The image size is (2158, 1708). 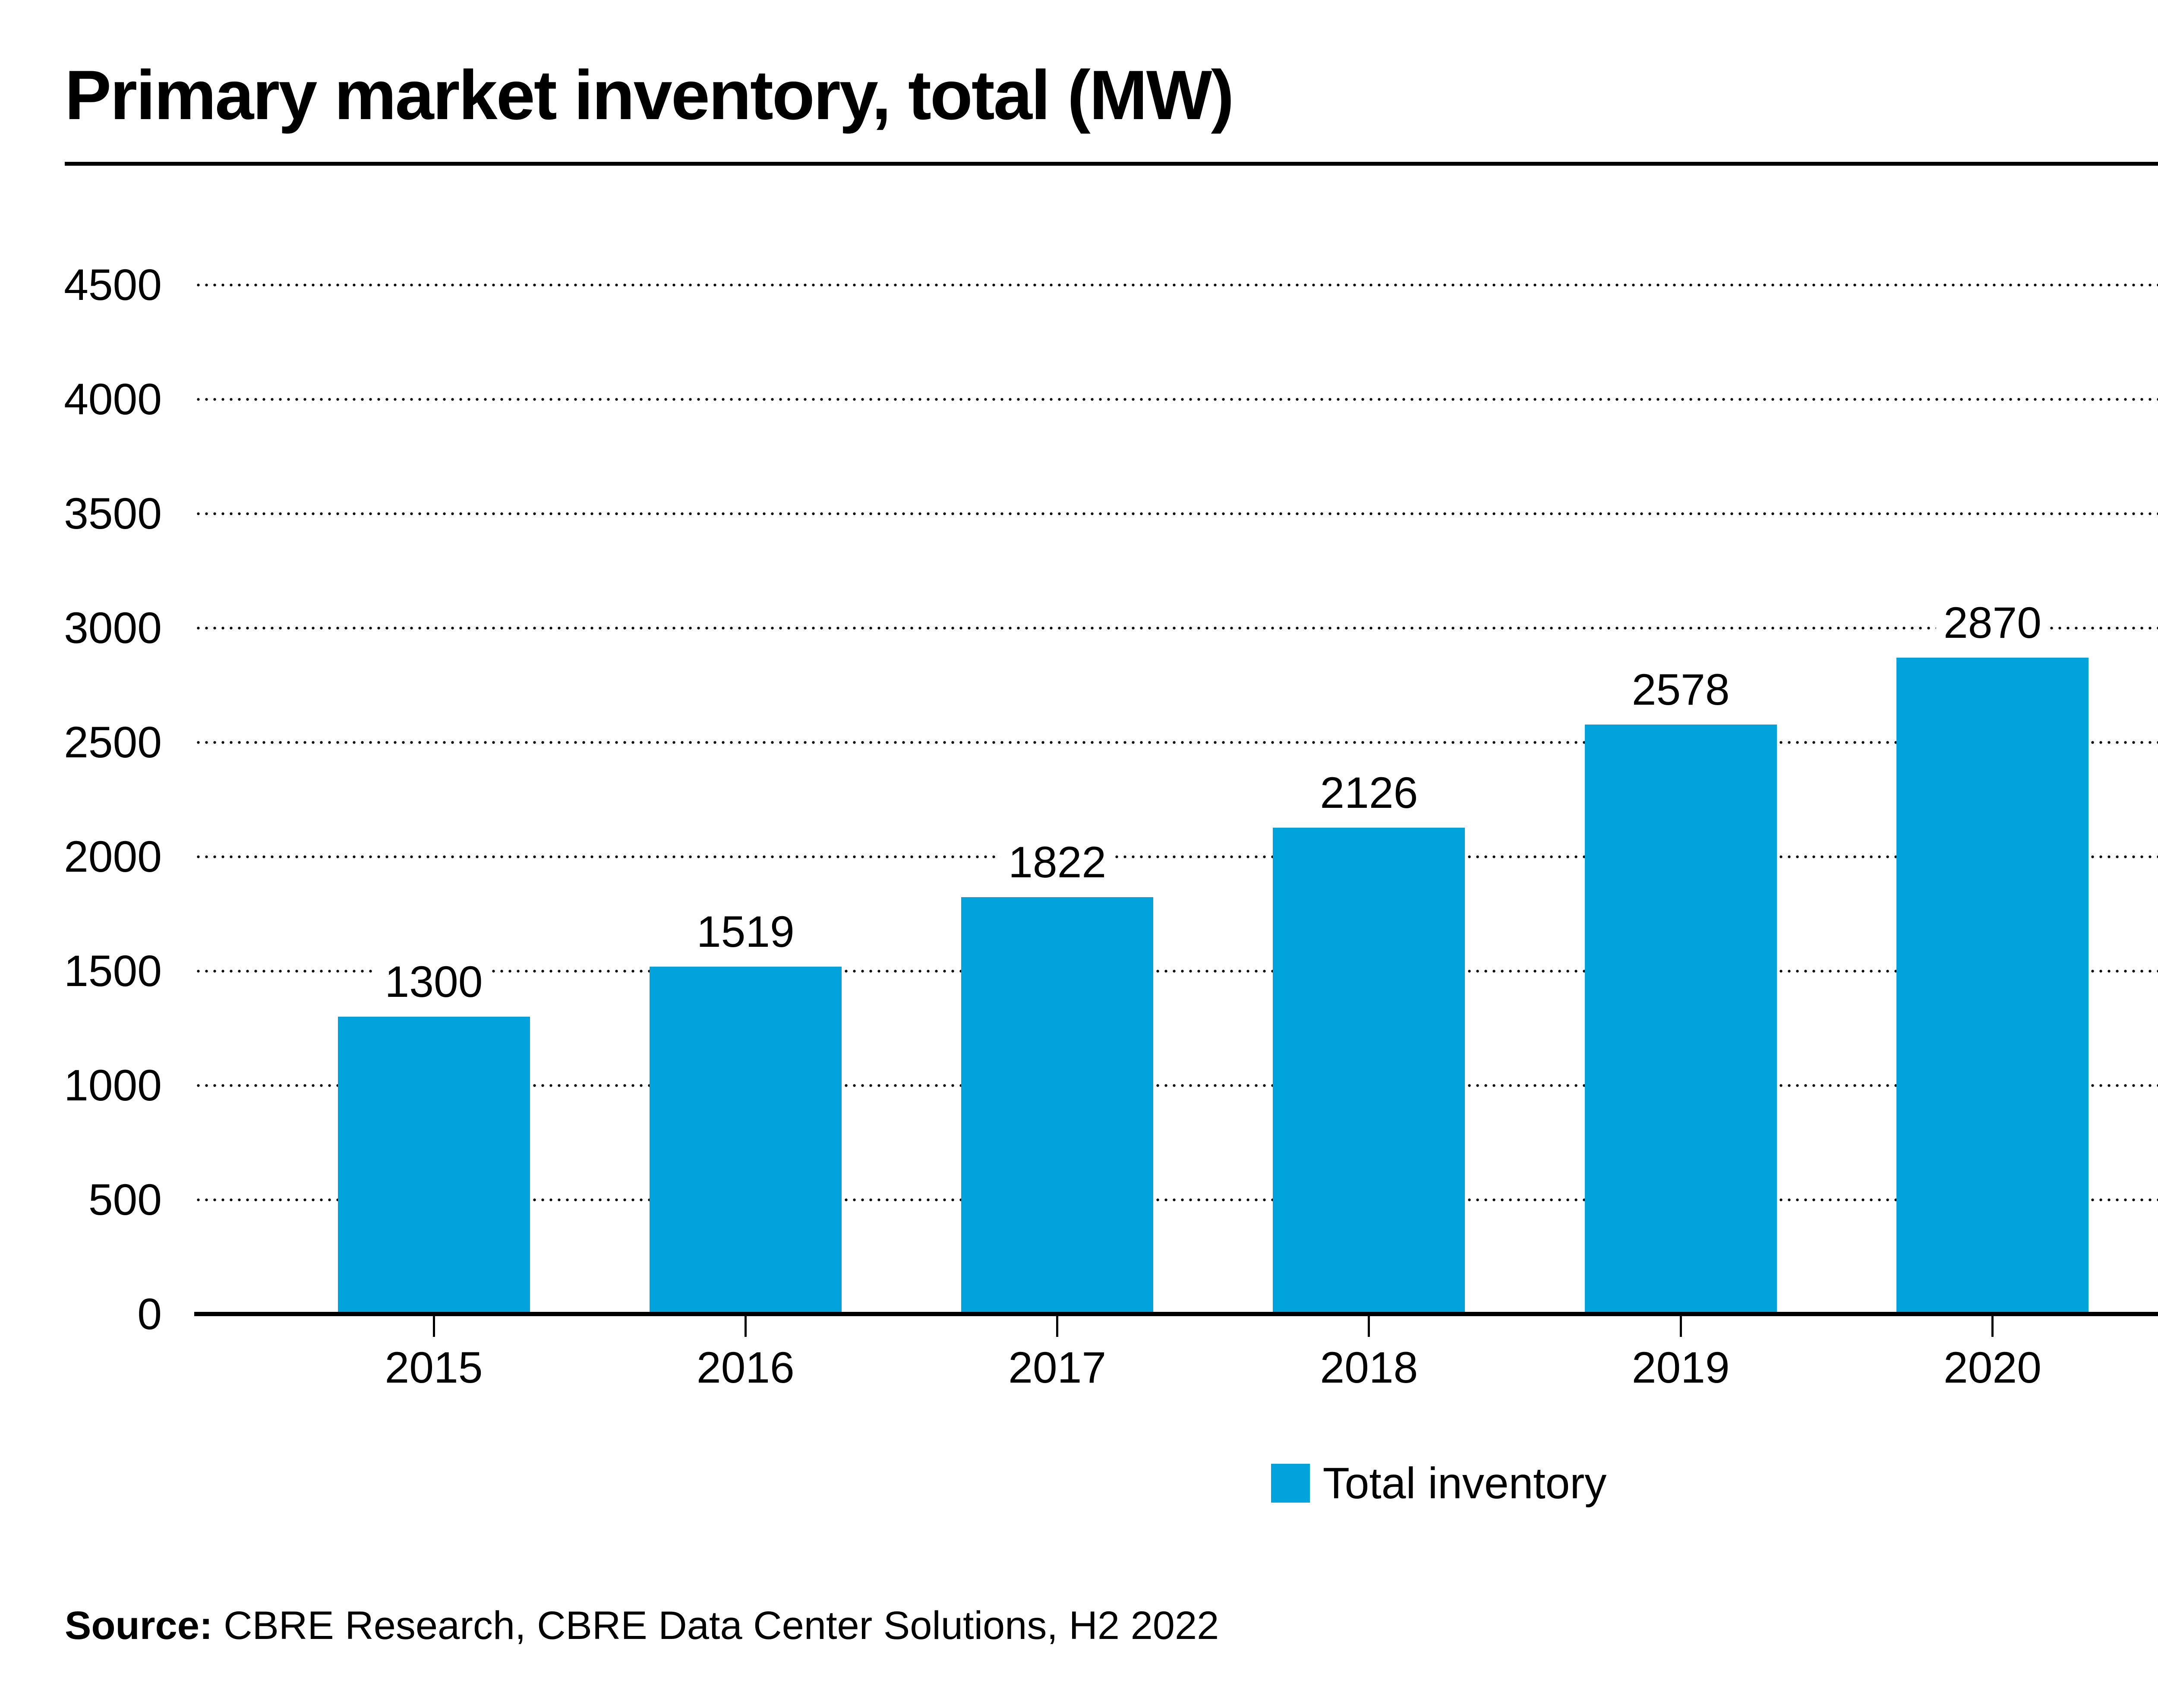 I want to click on bar-value-label-2020: 2870, so click(x=1992, y=622).